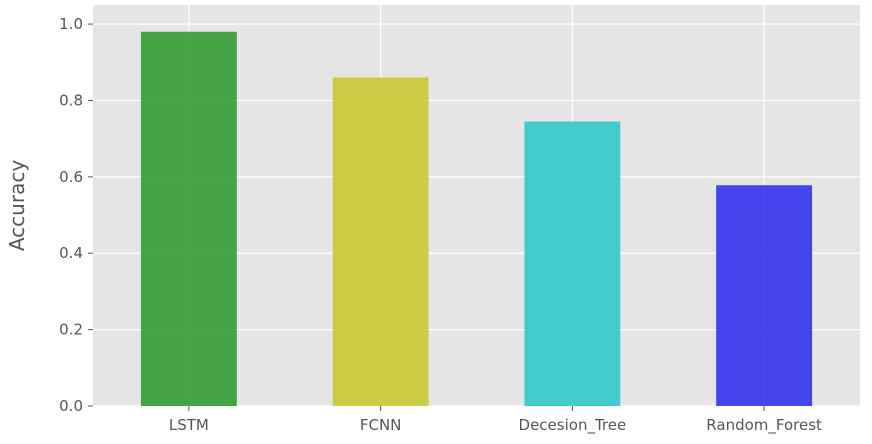  Describe the element at coordinates (17, 205) in the screenshot. I see `y-axis-label: Accuracy` at that location.